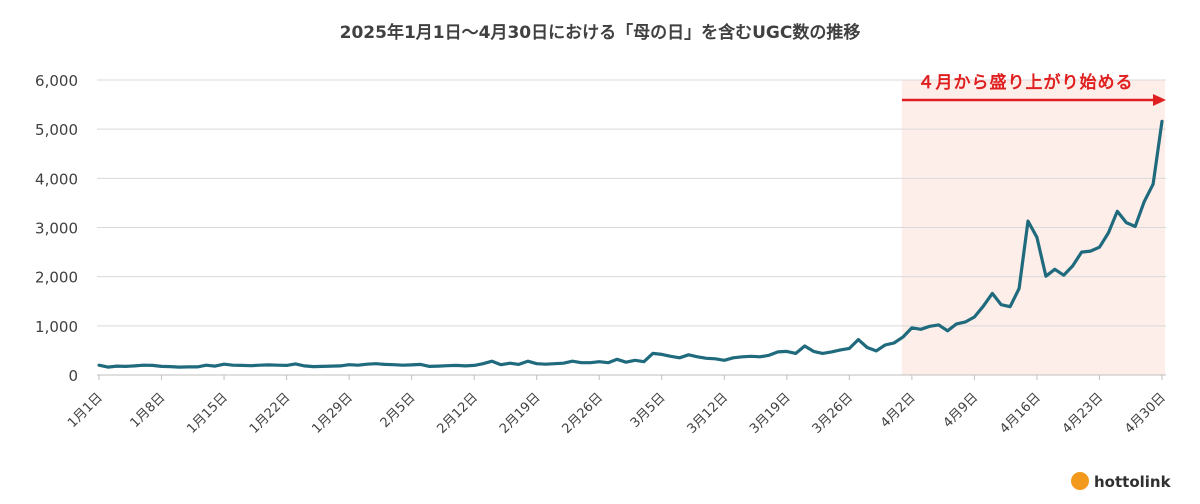 The width and height of the screenshot is (1200, 504). I want to click on x-tick-label: 3月12日, so click(708, 413).